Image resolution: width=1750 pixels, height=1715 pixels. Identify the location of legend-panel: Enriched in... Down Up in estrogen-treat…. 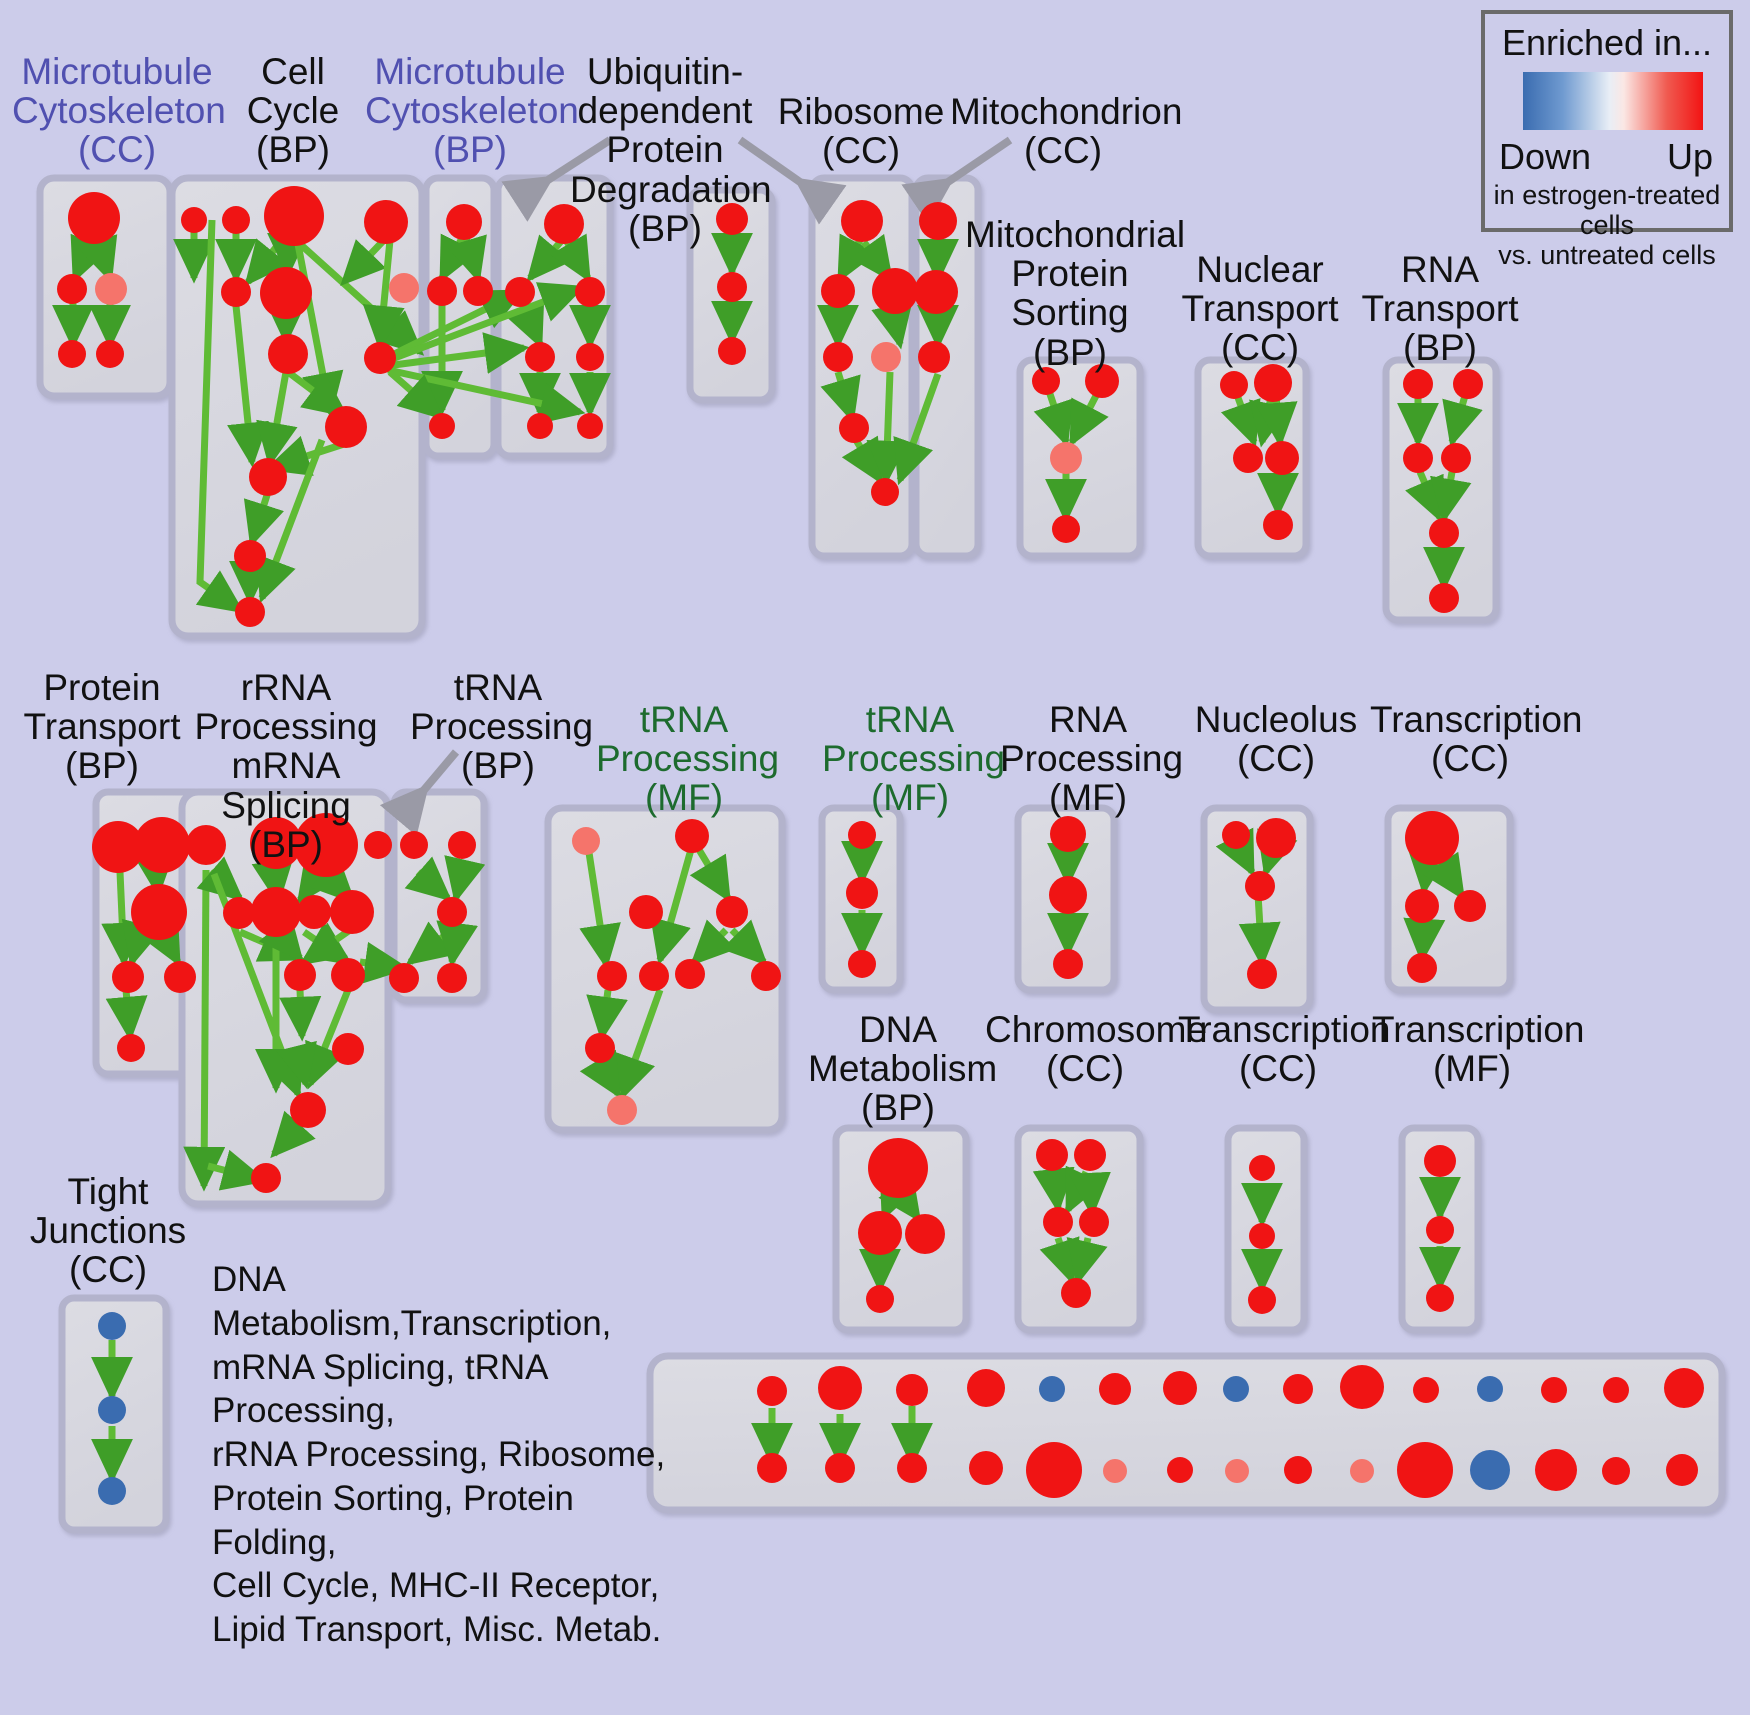
(1607, 140).